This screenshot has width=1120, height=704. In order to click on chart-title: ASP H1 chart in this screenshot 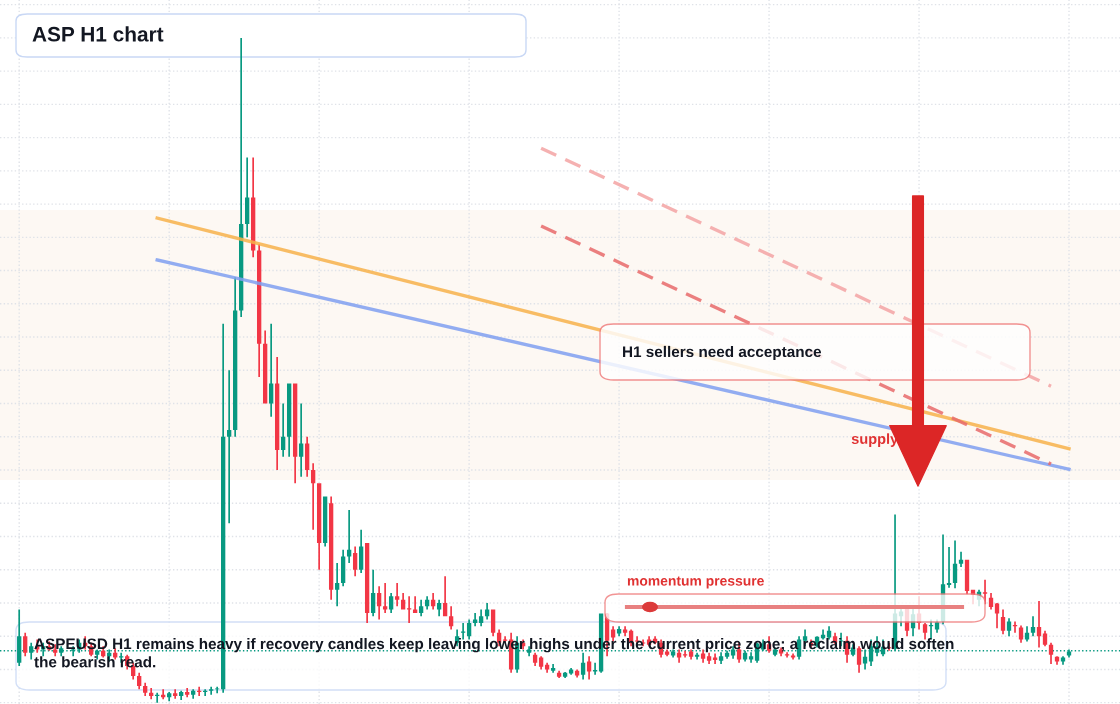, I will do `click(98, 34)`.